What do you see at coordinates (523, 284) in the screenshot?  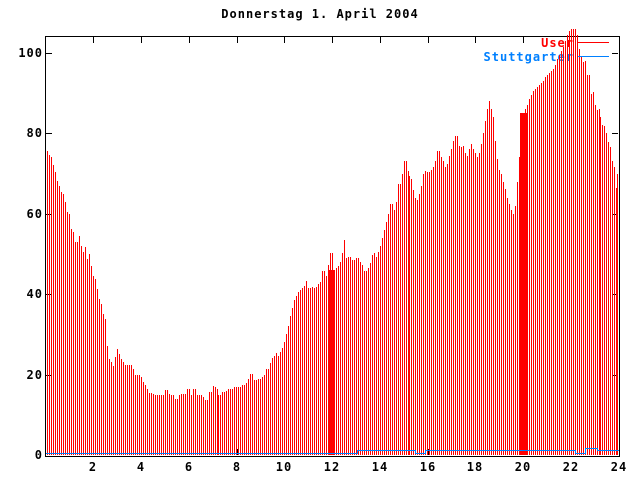 I see `user-dense-bar` at bounding box center [523, 284].